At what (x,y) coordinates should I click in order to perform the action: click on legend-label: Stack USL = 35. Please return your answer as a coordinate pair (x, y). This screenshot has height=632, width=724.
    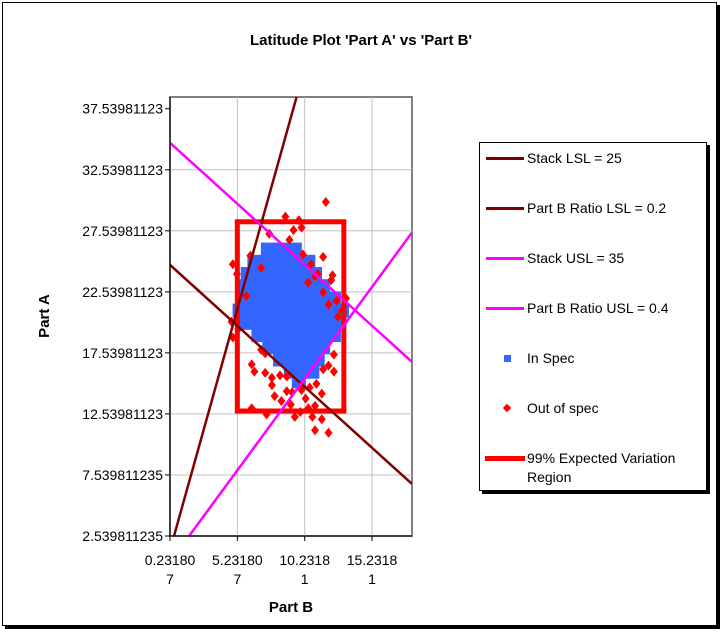
    Looking at the image, I should click on (576, 258).